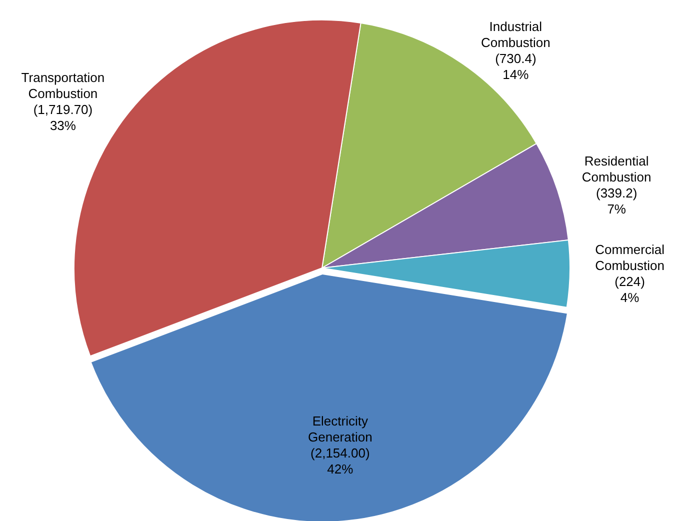  I want to click on slice-label: Industrial Combustion, so click(515, 34).